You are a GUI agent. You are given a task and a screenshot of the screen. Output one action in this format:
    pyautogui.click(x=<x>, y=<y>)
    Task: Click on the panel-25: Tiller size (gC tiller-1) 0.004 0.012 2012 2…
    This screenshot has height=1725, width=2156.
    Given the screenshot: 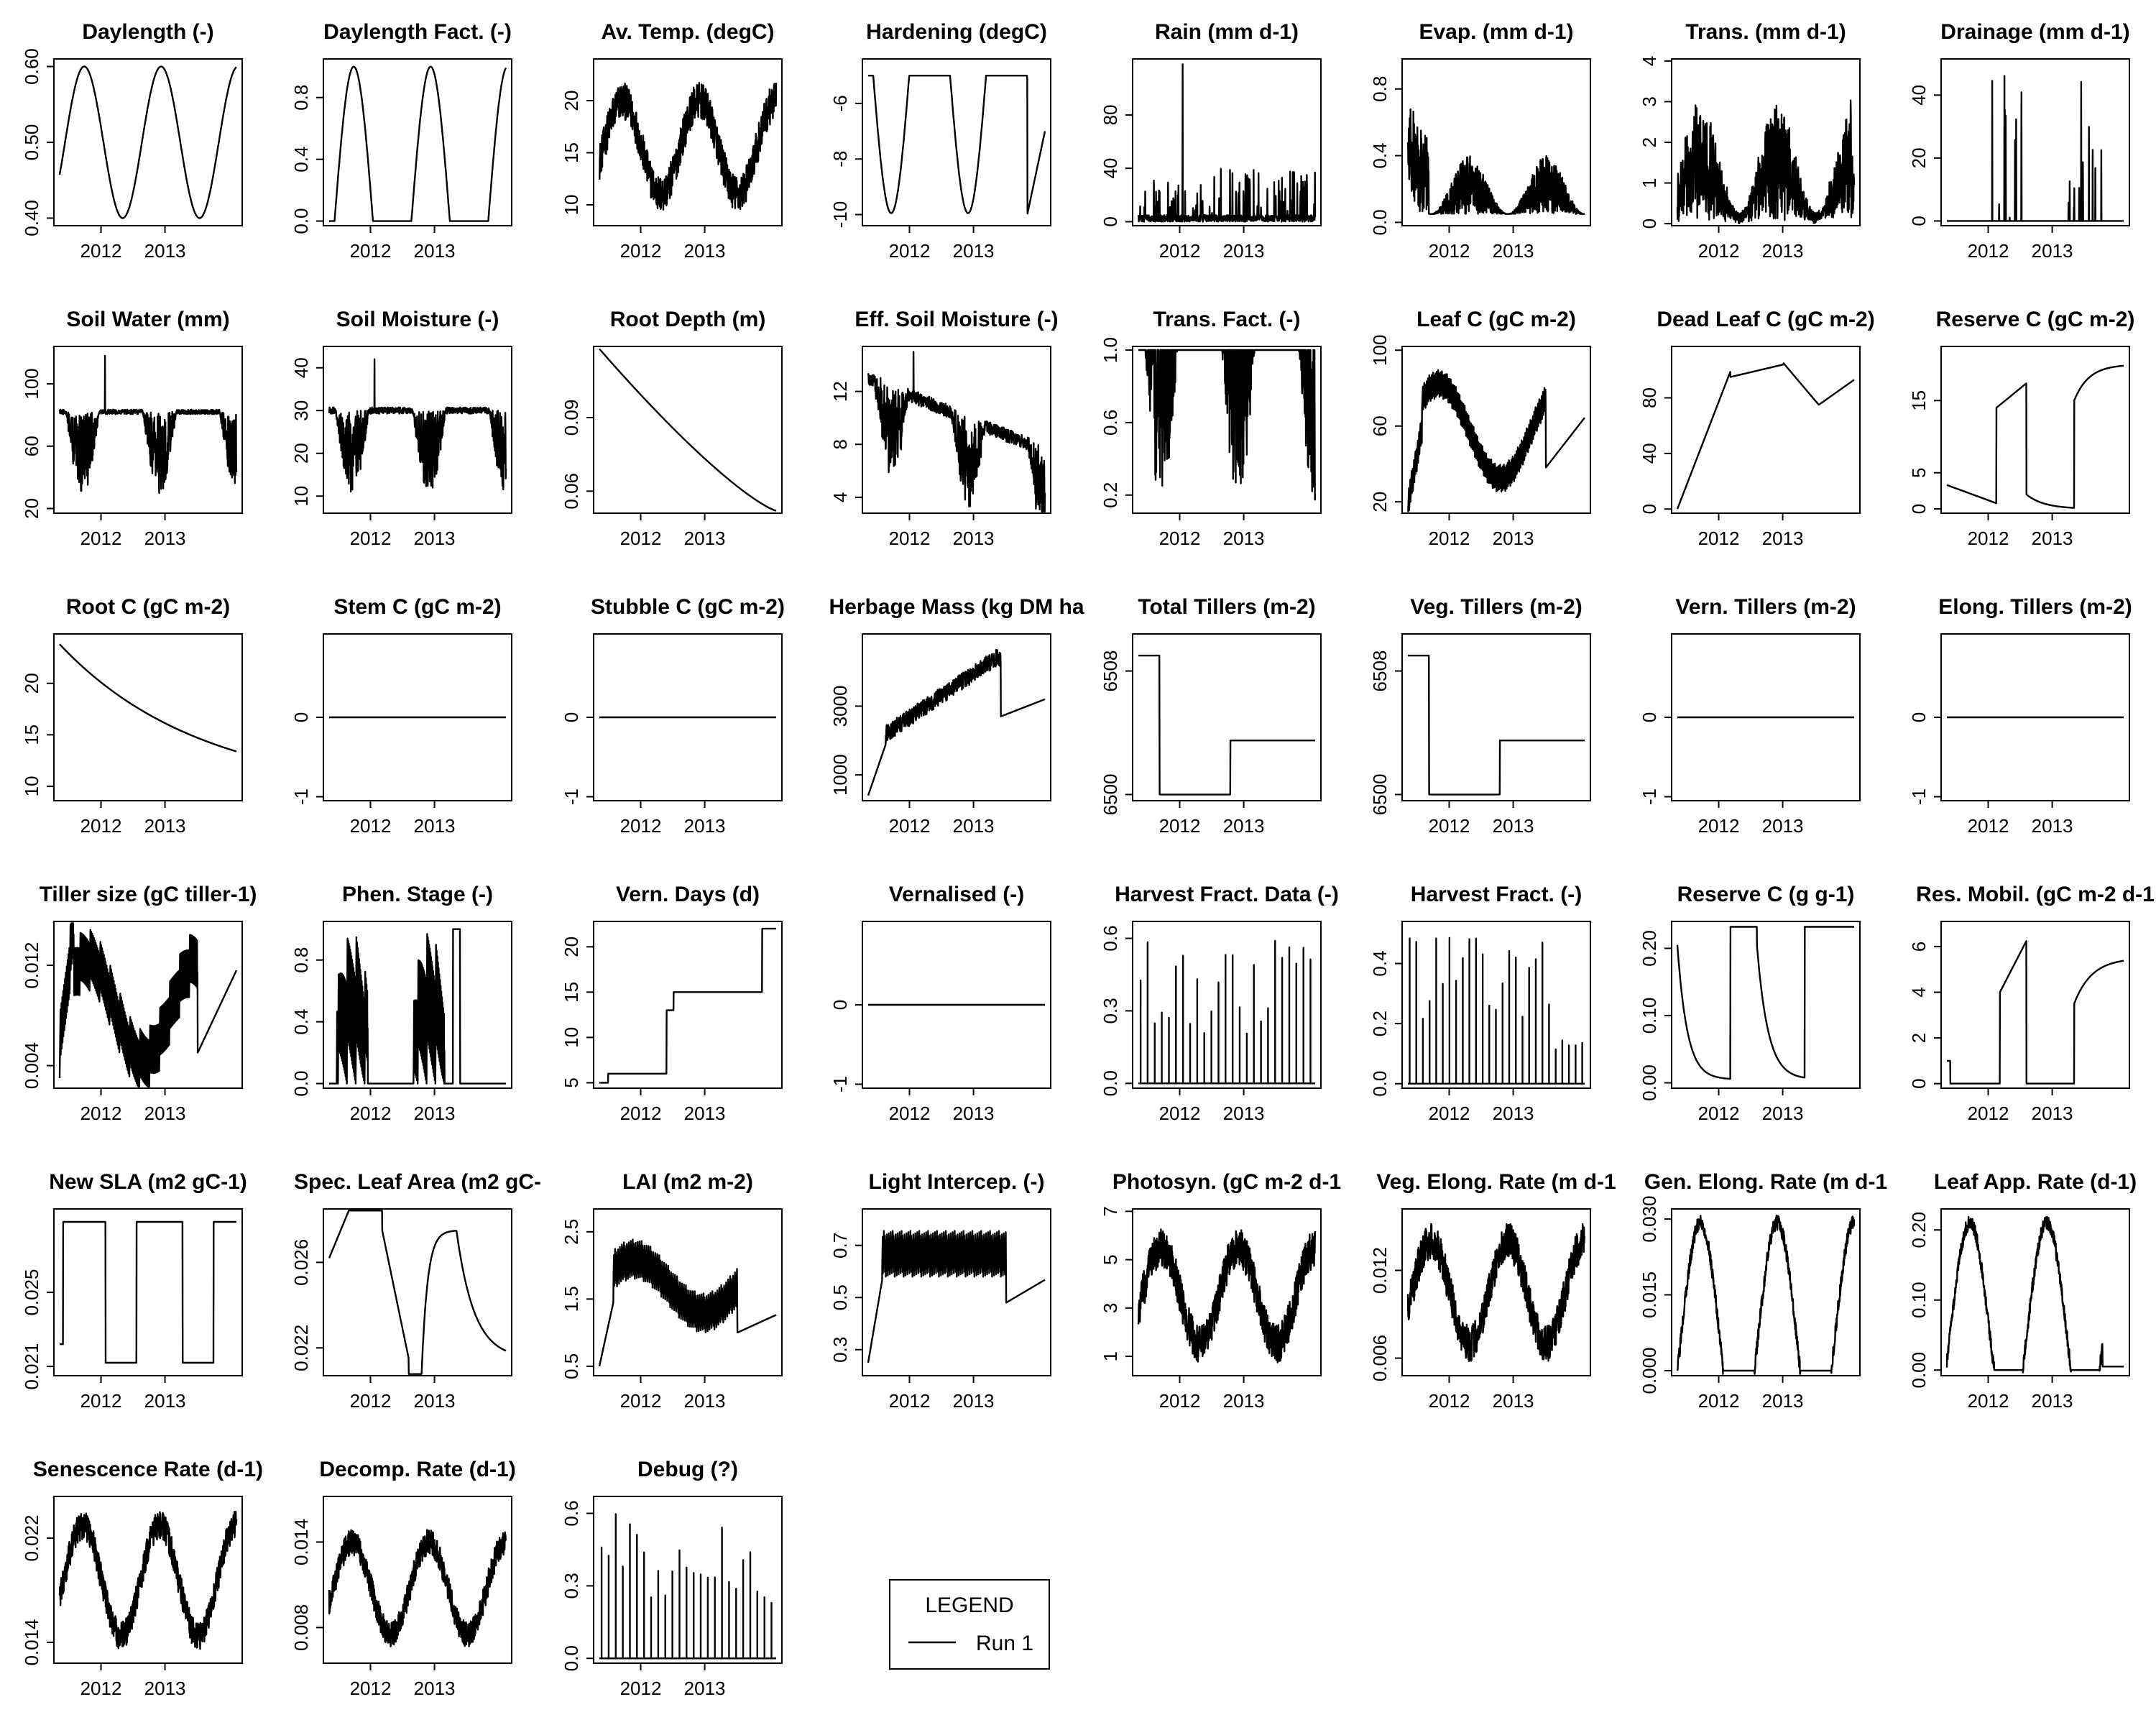 What is the action you would take?
    pyautogui.click(x=139, y=1003)
    